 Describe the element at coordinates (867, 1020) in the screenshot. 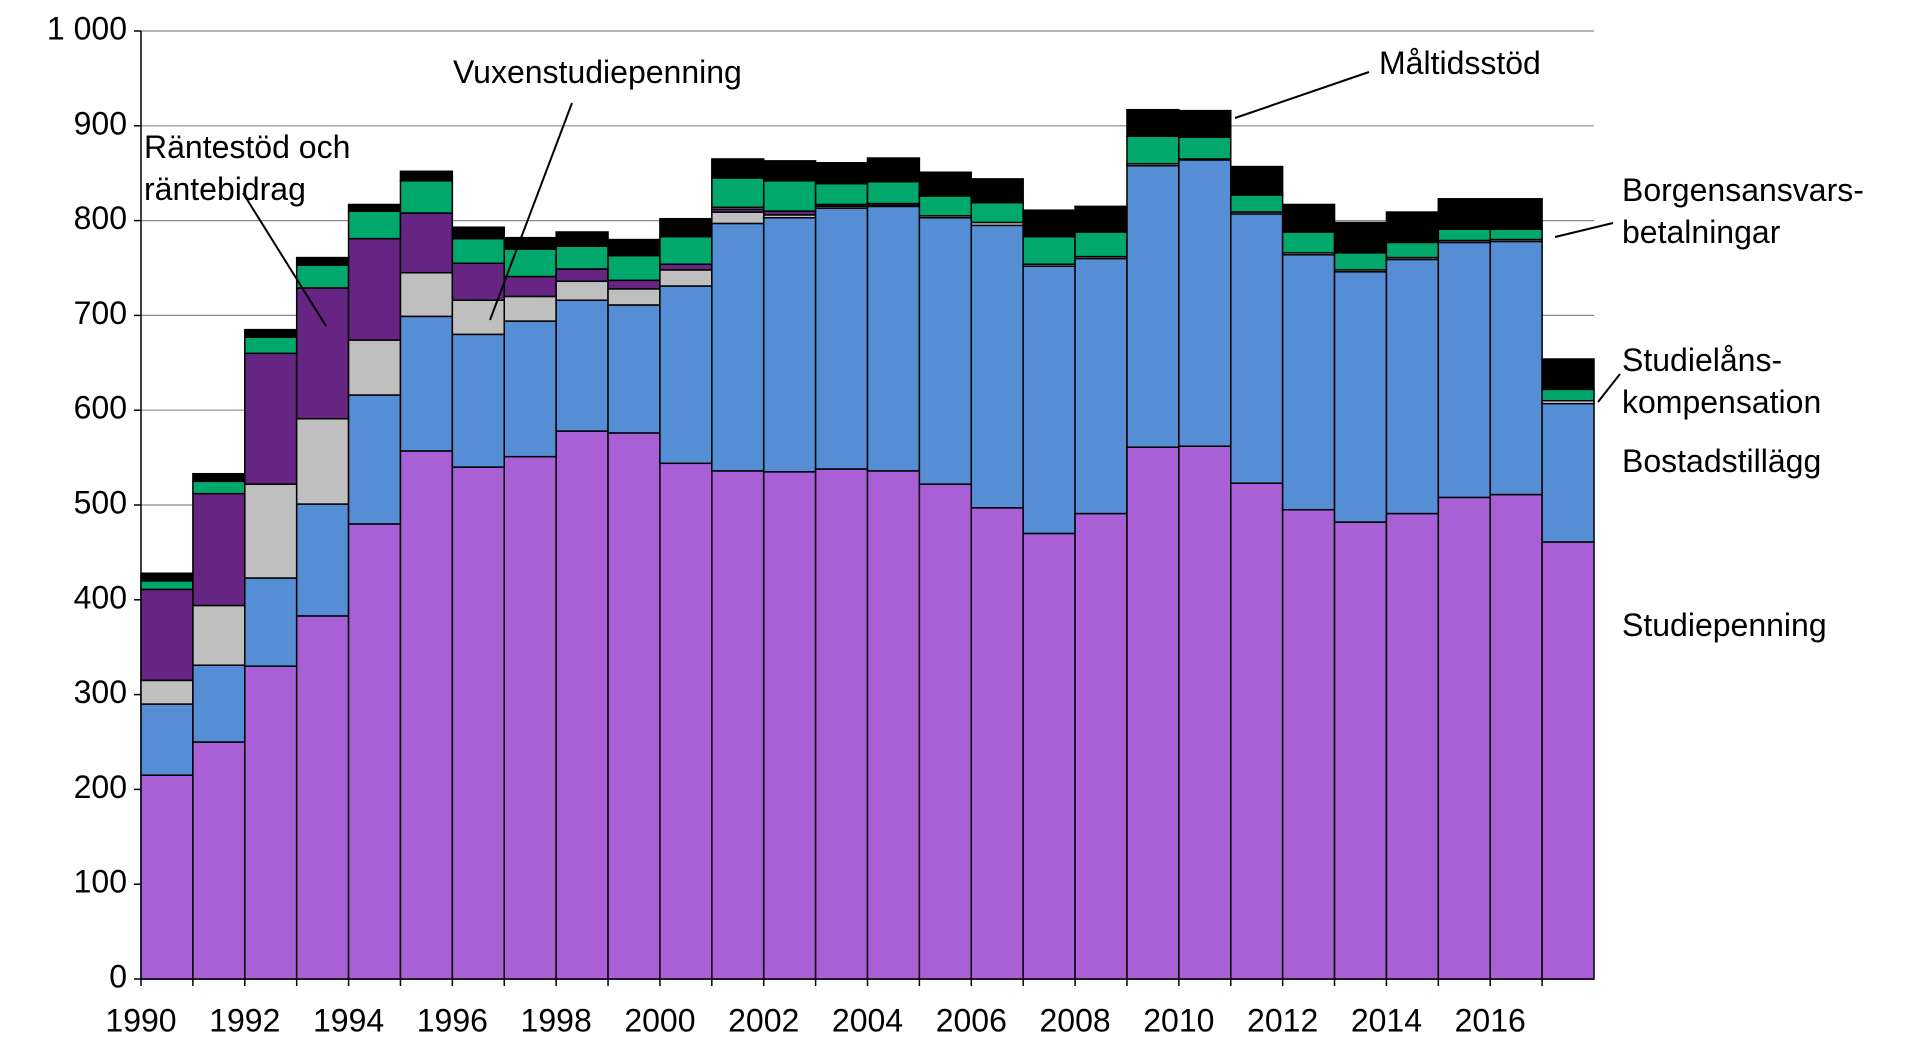

I see `x-tick-label: 2004` at that location.